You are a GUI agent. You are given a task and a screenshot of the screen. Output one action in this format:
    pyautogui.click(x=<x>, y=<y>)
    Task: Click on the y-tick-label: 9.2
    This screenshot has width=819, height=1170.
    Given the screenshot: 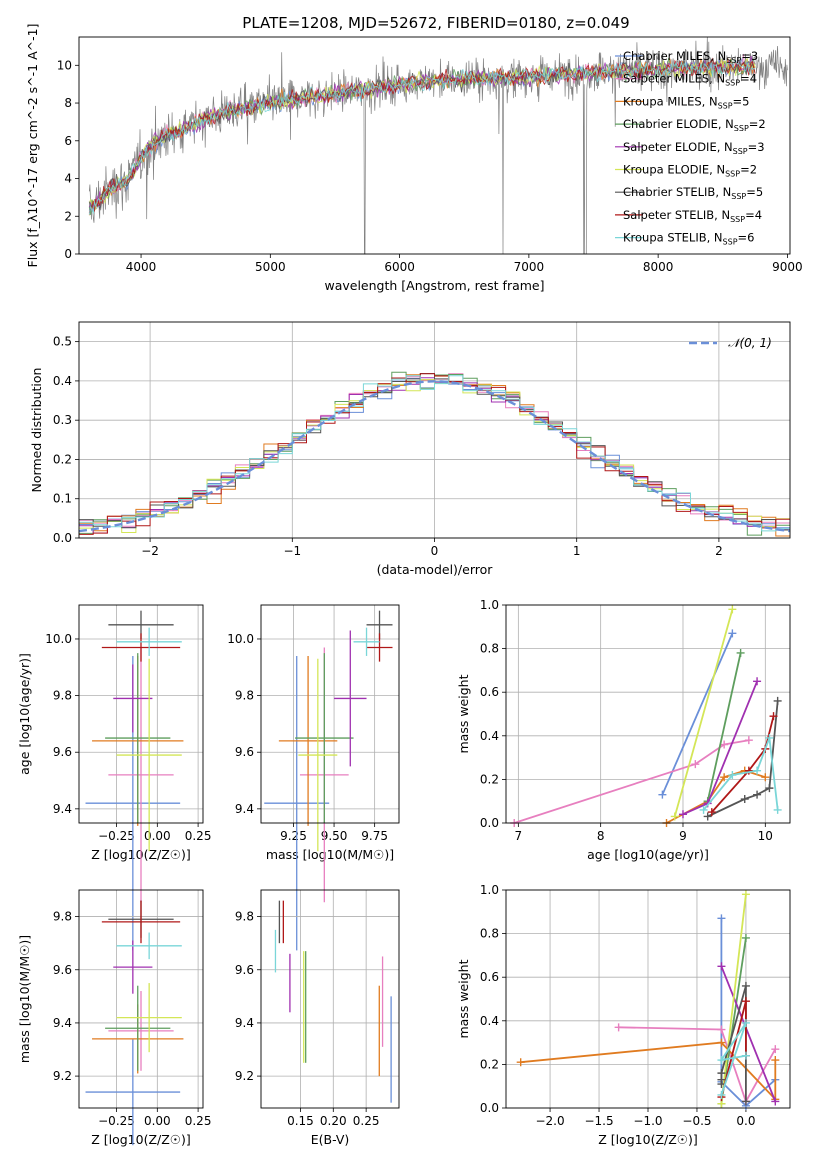 What is the action you would take?
    pyautogui.click(x=244, y=1076)
    